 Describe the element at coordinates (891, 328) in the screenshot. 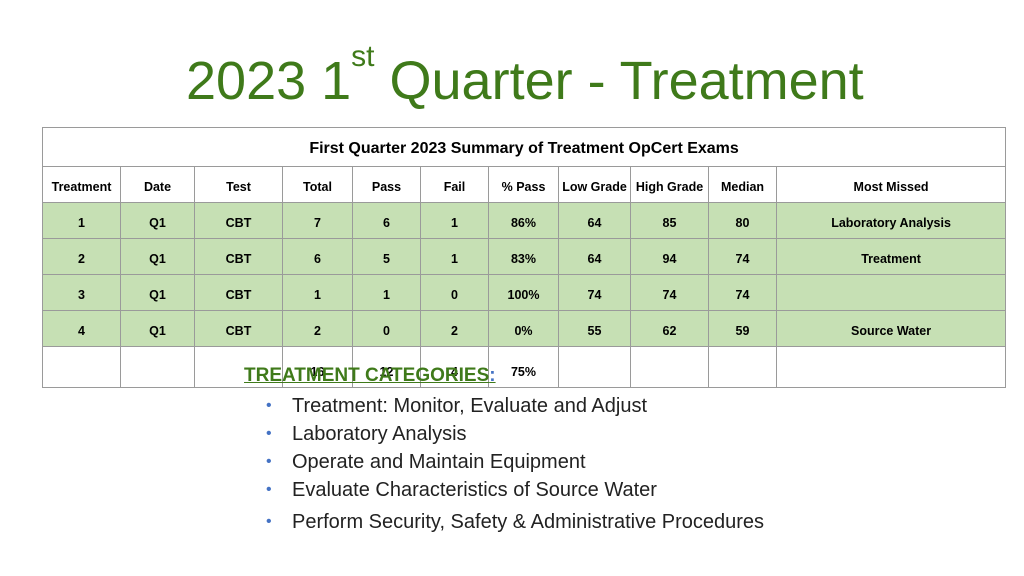

I see `cell-most-missed: Source Water` at that location.